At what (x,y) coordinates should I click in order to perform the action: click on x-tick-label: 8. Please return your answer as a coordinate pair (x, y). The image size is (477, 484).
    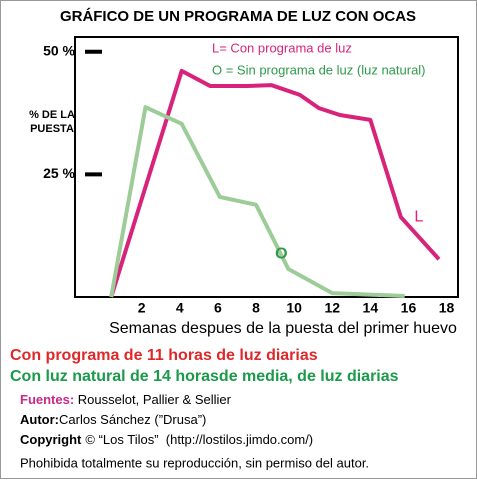
    Looking at the image, I should click on (256, 308).